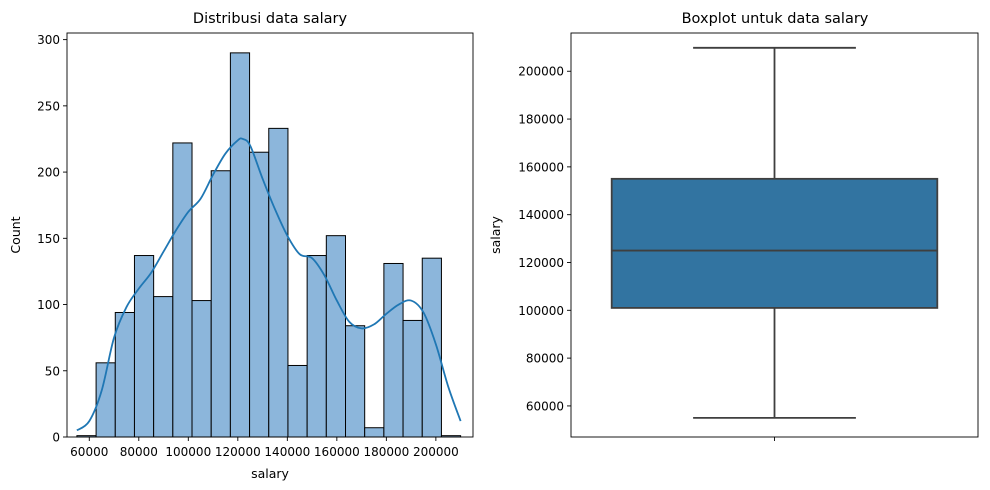  Describe the element at coordinates (270, 473) in the screenshot. I see `histogram-x-axis-label: salary` at that location.